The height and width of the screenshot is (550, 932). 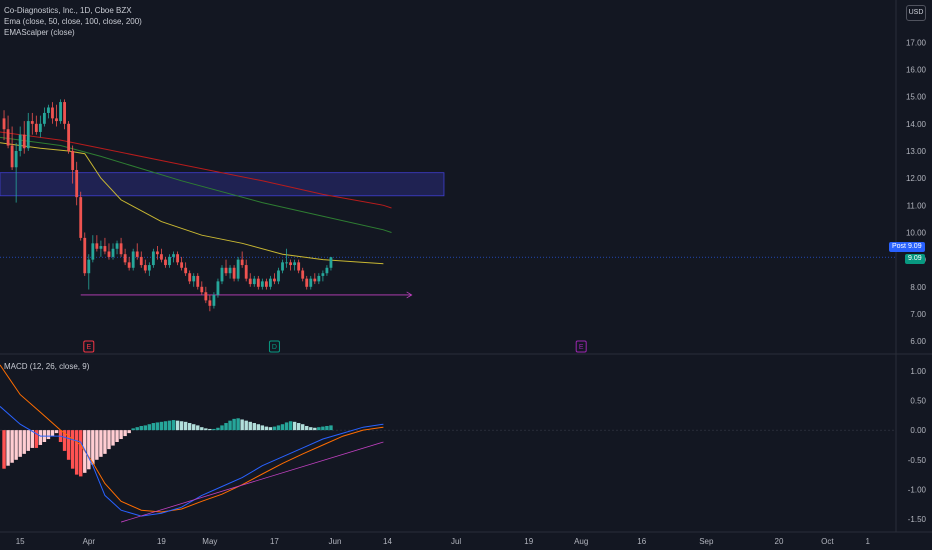 I want to click on time-tick-label: Oct, so click(x=827, y=541).